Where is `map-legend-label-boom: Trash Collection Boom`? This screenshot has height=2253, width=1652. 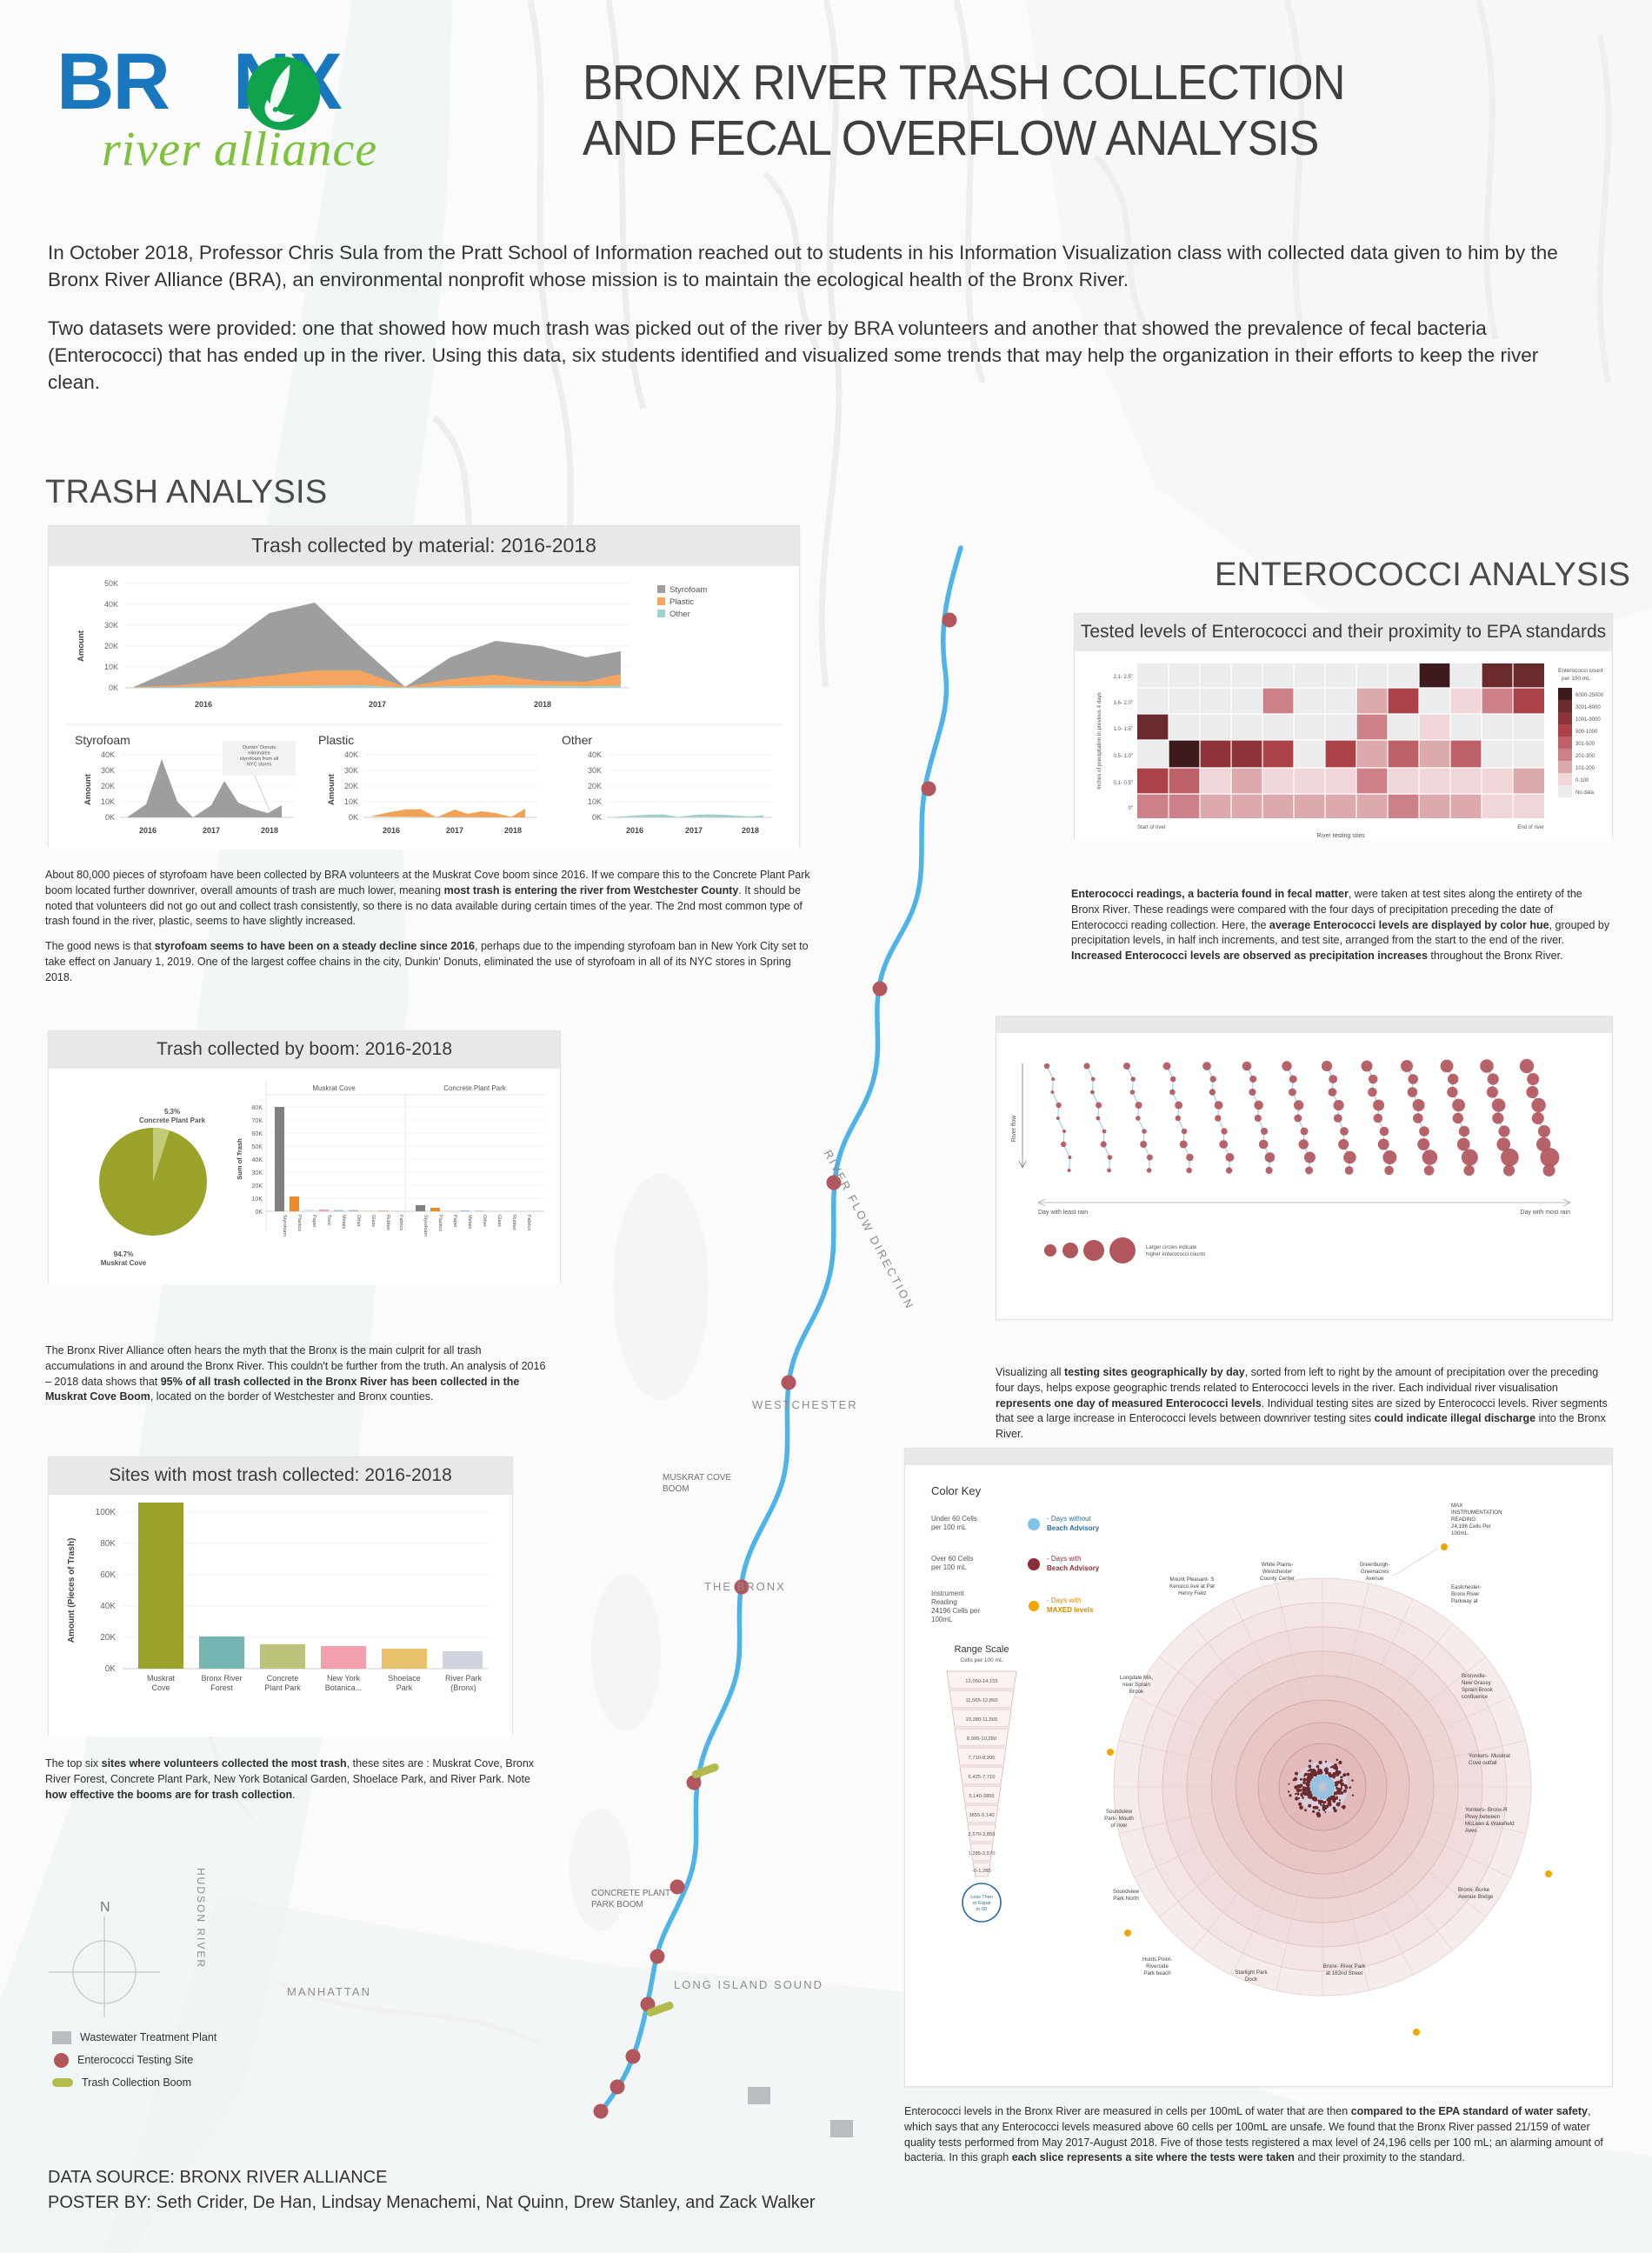
map-legend-label-boom: Trash Collection Boom is located at coordinates (136, 2082).